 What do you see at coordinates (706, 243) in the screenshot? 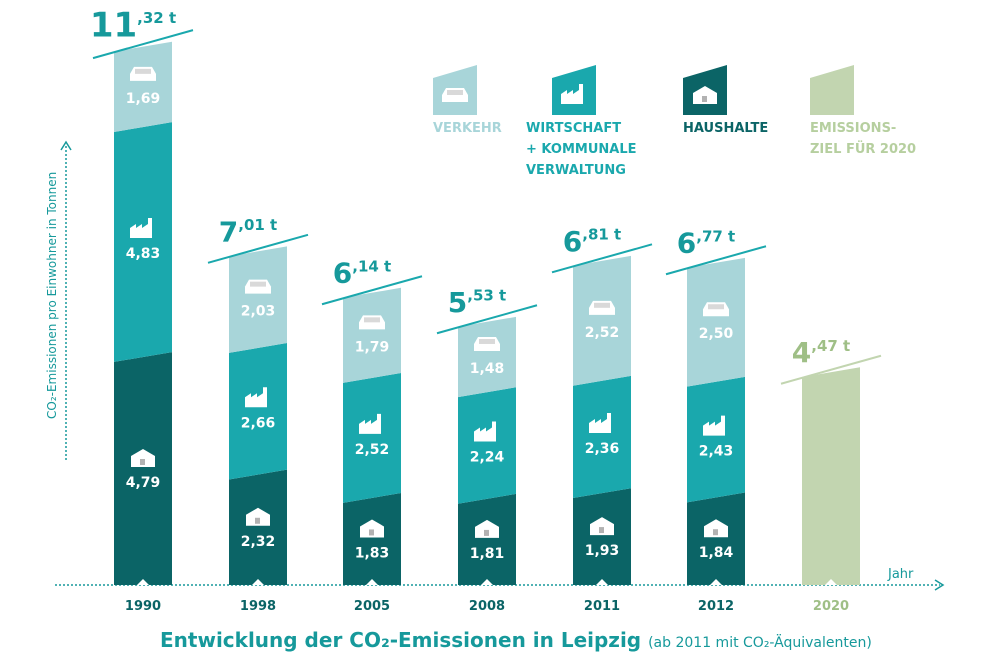
I see `total-label: 6,77 t` at bounding box center [706, 243].